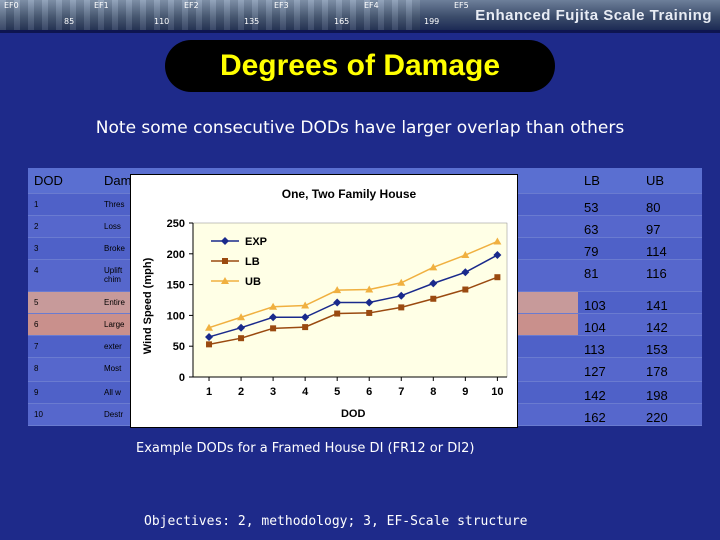 Image resolution: width=720 pixels, height=540 pixels. I want to click on tornado-damage-photo-strip, so click(210, 15).